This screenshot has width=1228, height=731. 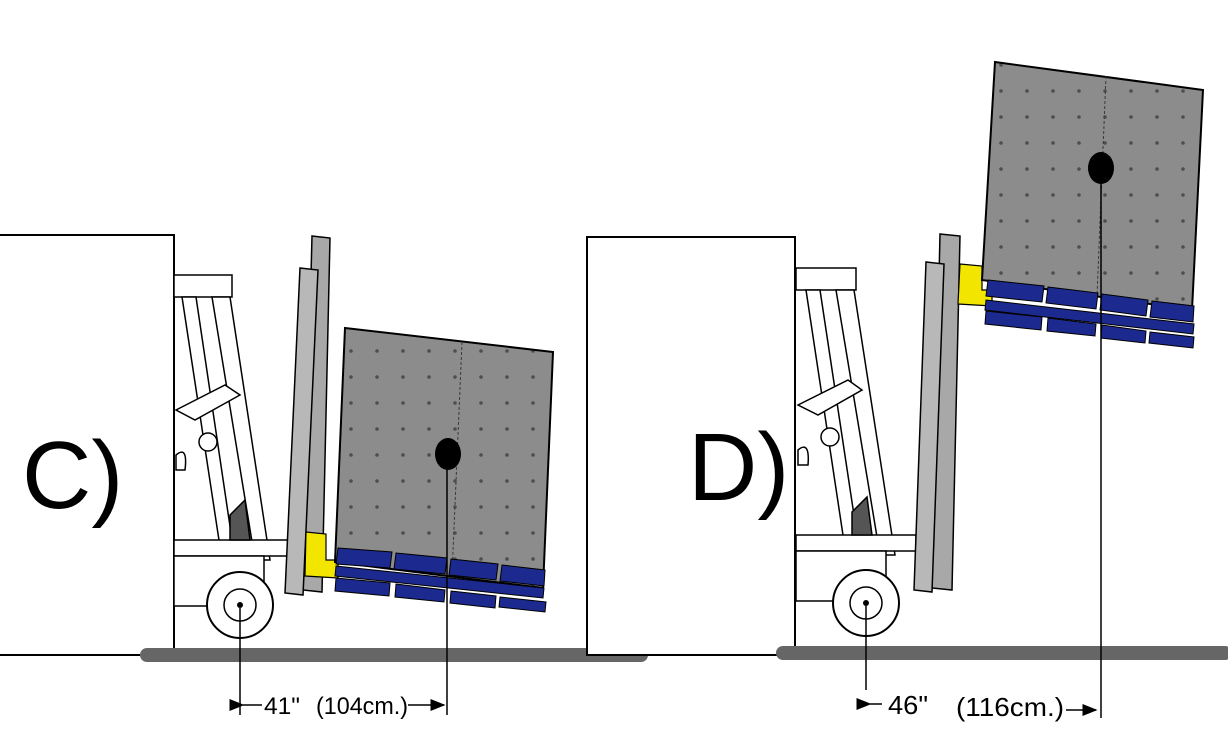 What do you see at coordinates (856, 434) in the screenshot?
I see `forklift-d` at bounding box center [856, 434].